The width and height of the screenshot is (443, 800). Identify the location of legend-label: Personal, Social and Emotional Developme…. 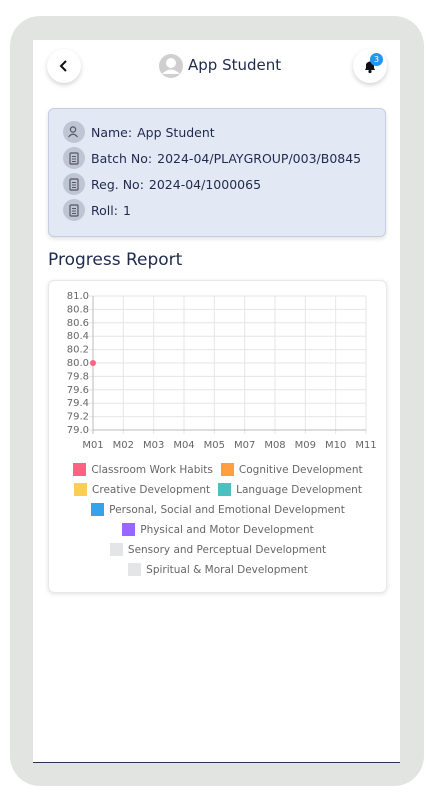
(227, 509).